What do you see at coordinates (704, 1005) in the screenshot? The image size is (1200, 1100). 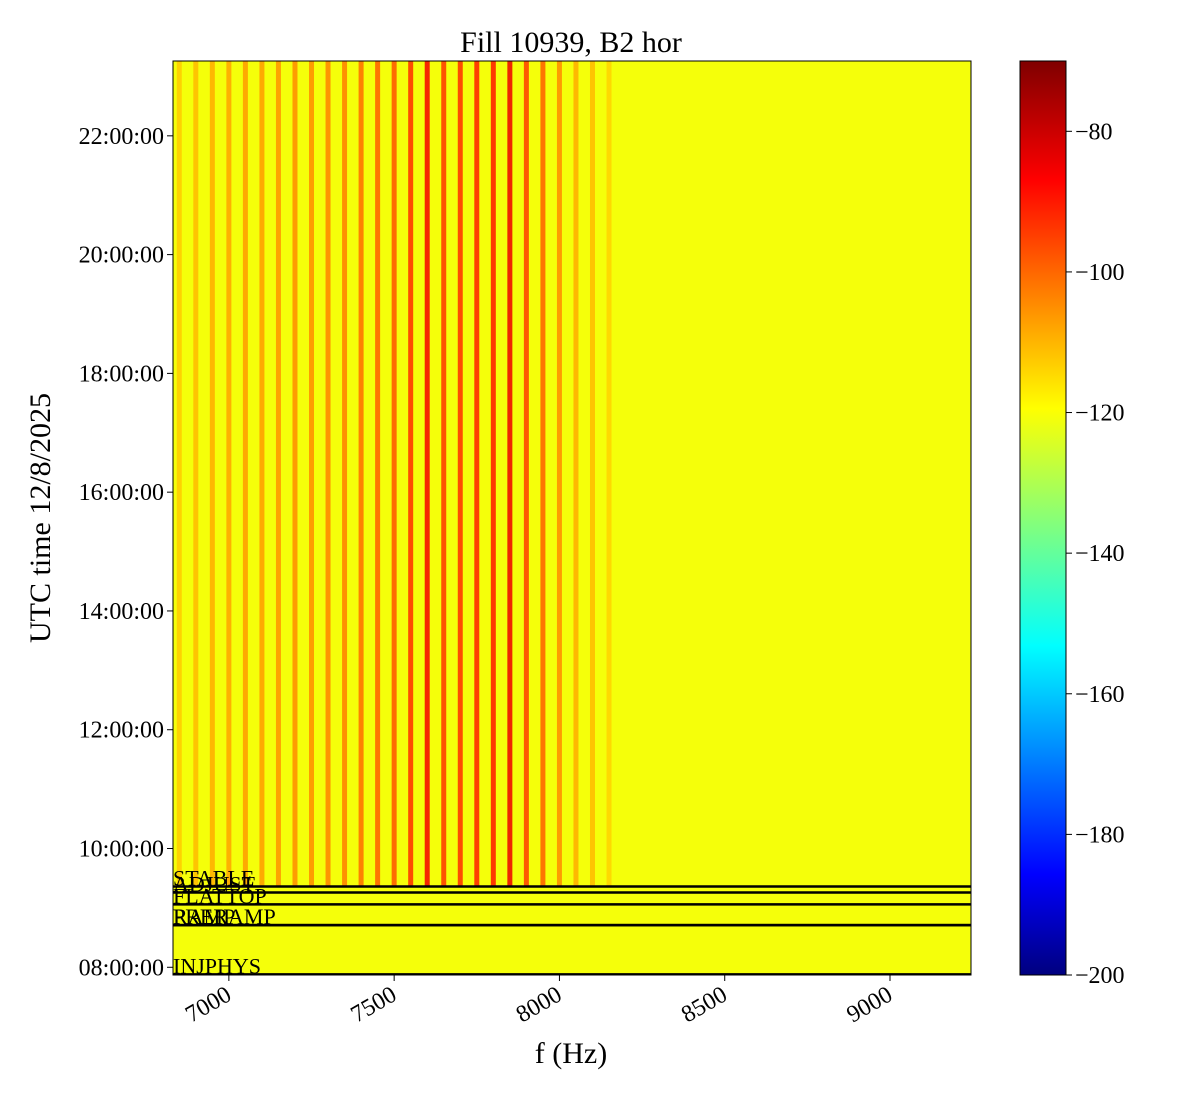 I see `x-tick-label: 8500` at bounding box center [704, 1005].